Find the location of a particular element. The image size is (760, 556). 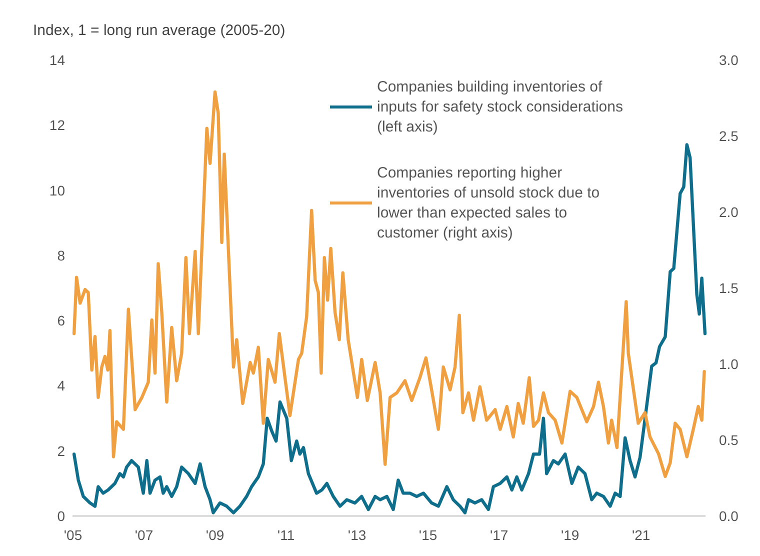

y-tick-label: 6 is located at coordinates (61, 320).